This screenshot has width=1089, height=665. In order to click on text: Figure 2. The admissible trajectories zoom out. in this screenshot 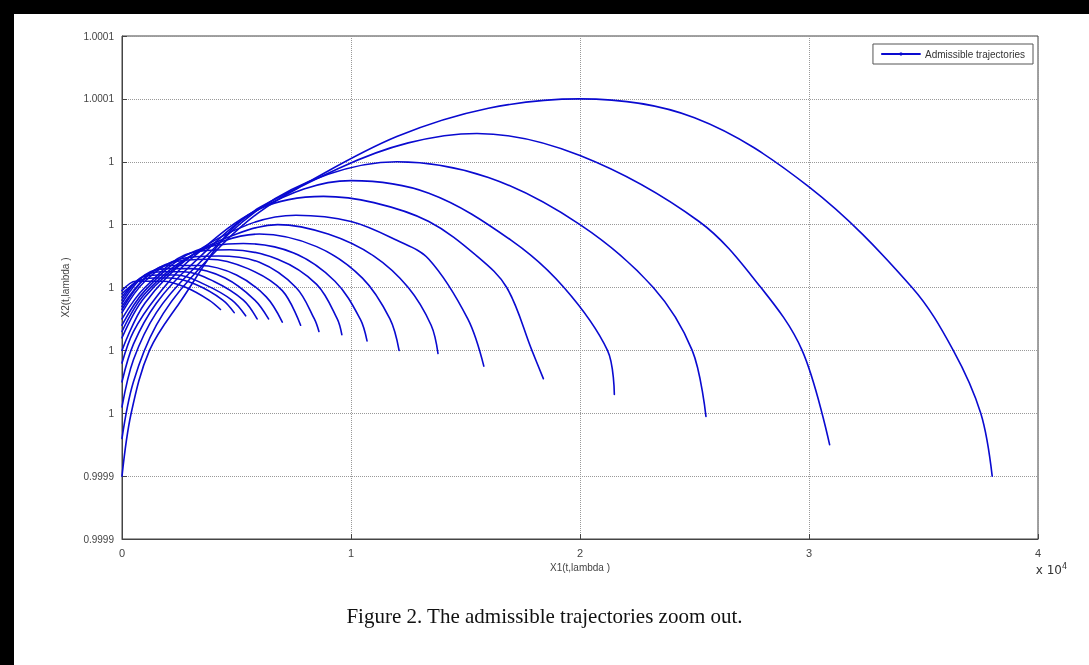, I will do `click(544, 615)`.